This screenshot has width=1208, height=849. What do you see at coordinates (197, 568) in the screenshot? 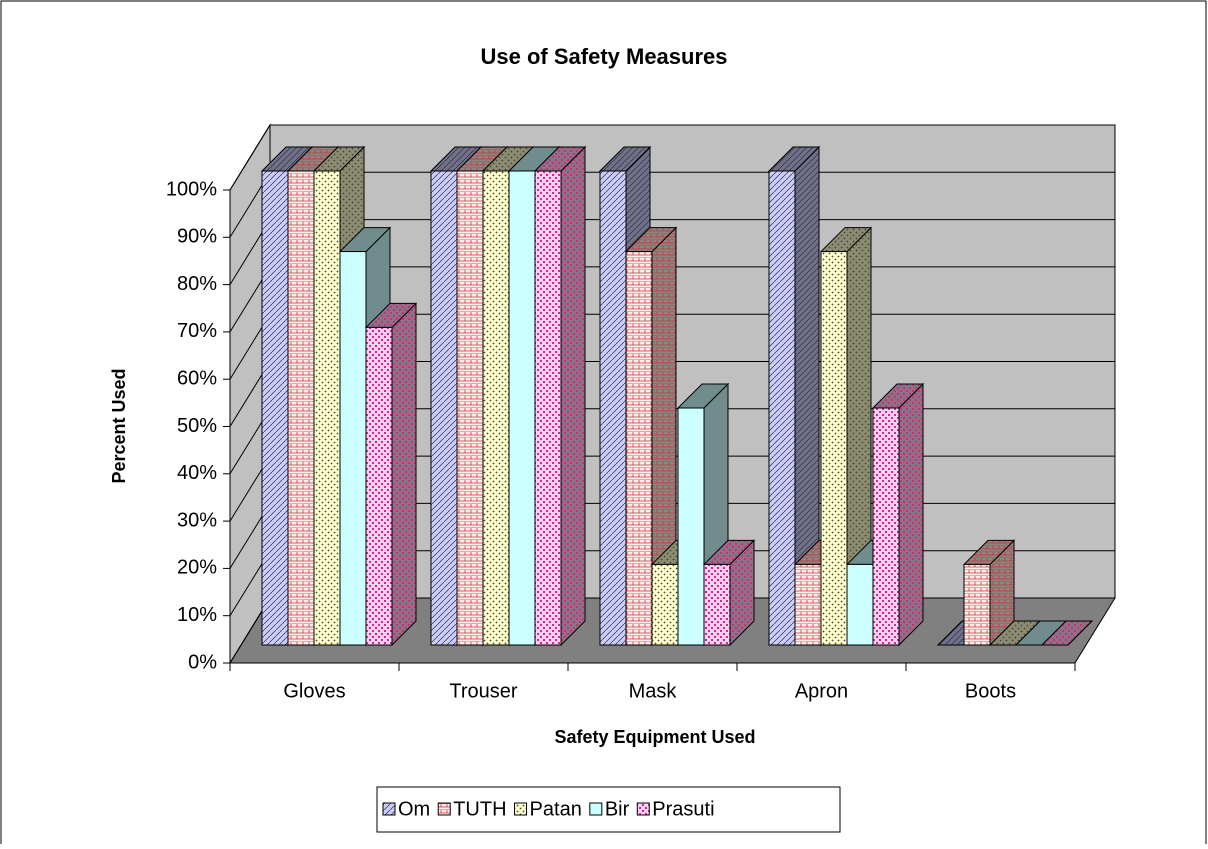
I see `y-tick-label: 20%` at bounding box center [197, 568].